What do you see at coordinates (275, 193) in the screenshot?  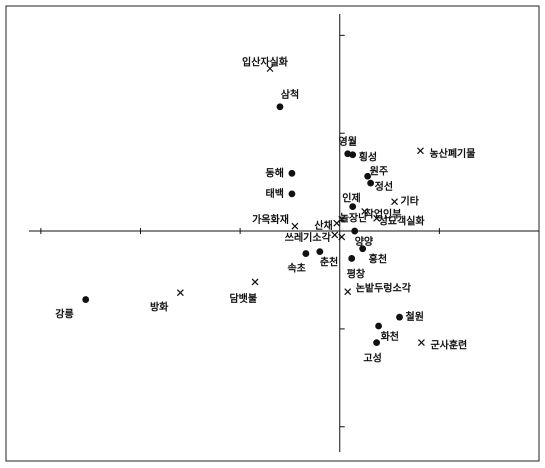 I see `point-label: 태백` at bounding box center [275, 193].